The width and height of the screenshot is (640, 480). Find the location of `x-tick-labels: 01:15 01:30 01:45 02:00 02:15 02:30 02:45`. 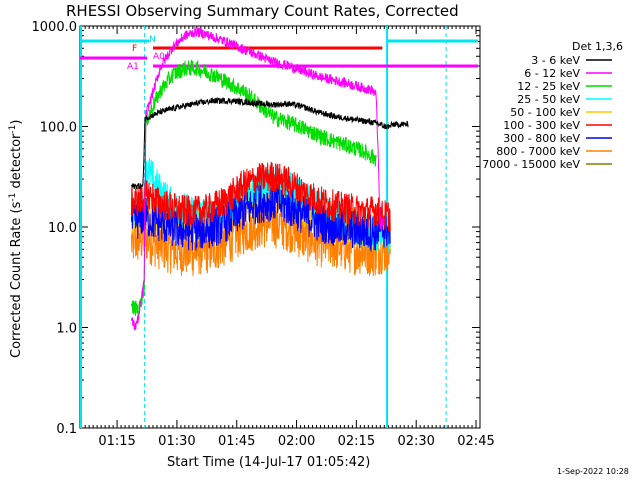

x-tick-labels: 01:15 01:30 01:45 02:00 02:15 02:30 02:45 is located at coordinates (296, 441).